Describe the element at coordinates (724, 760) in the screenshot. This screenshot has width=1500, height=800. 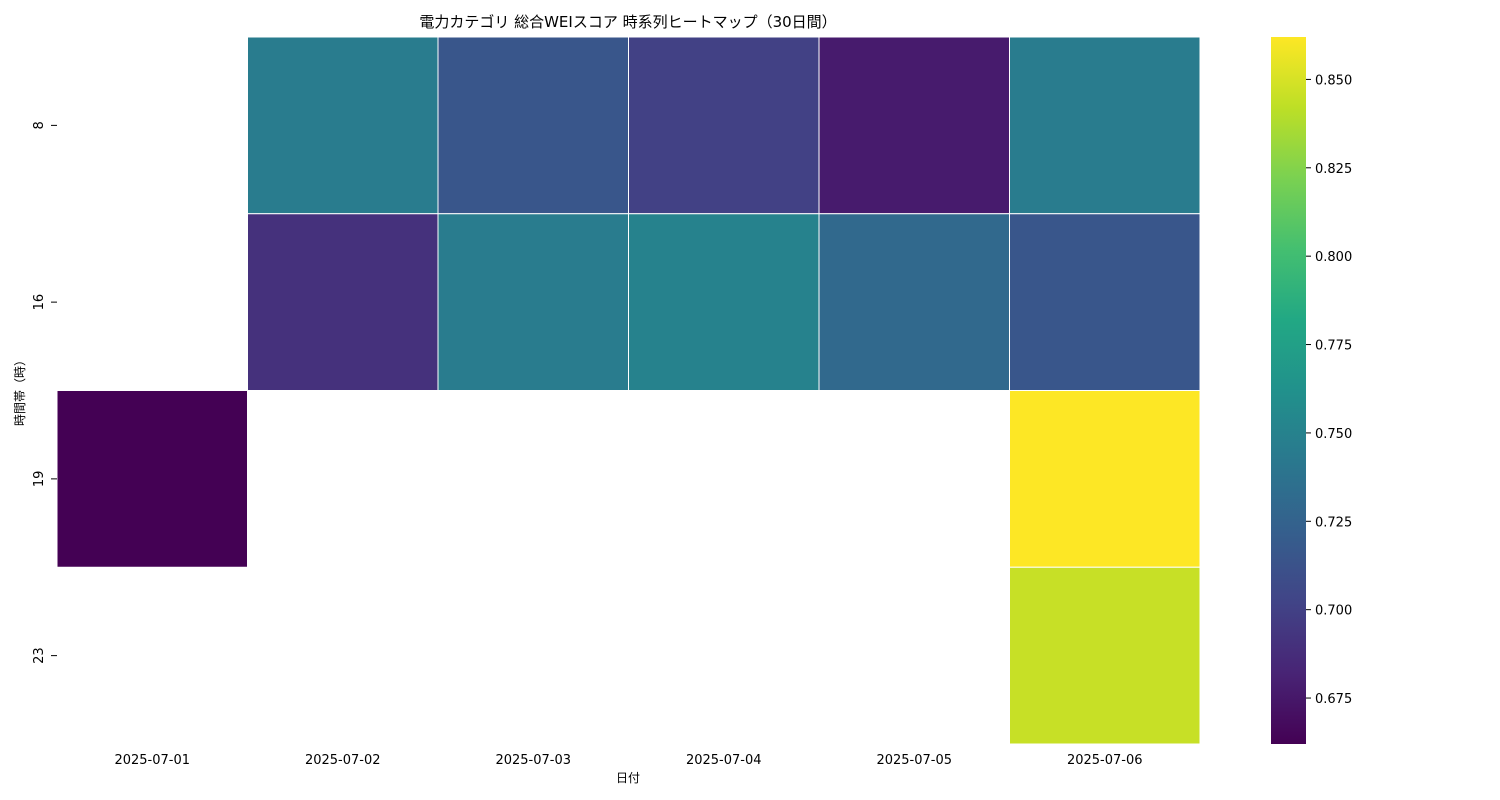
I see `x-tick-label: 2025-07-04` at that location.